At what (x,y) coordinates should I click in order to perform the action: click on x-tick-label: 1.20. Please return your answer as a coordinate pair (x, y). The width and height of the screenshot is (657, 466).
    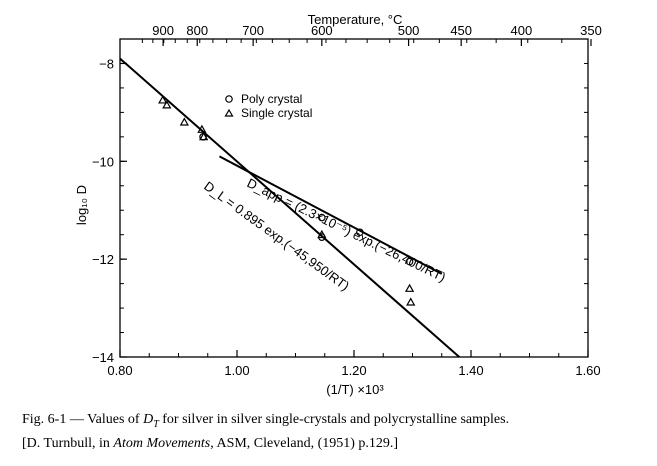
    Looking at the image, I should click on (353, 370).